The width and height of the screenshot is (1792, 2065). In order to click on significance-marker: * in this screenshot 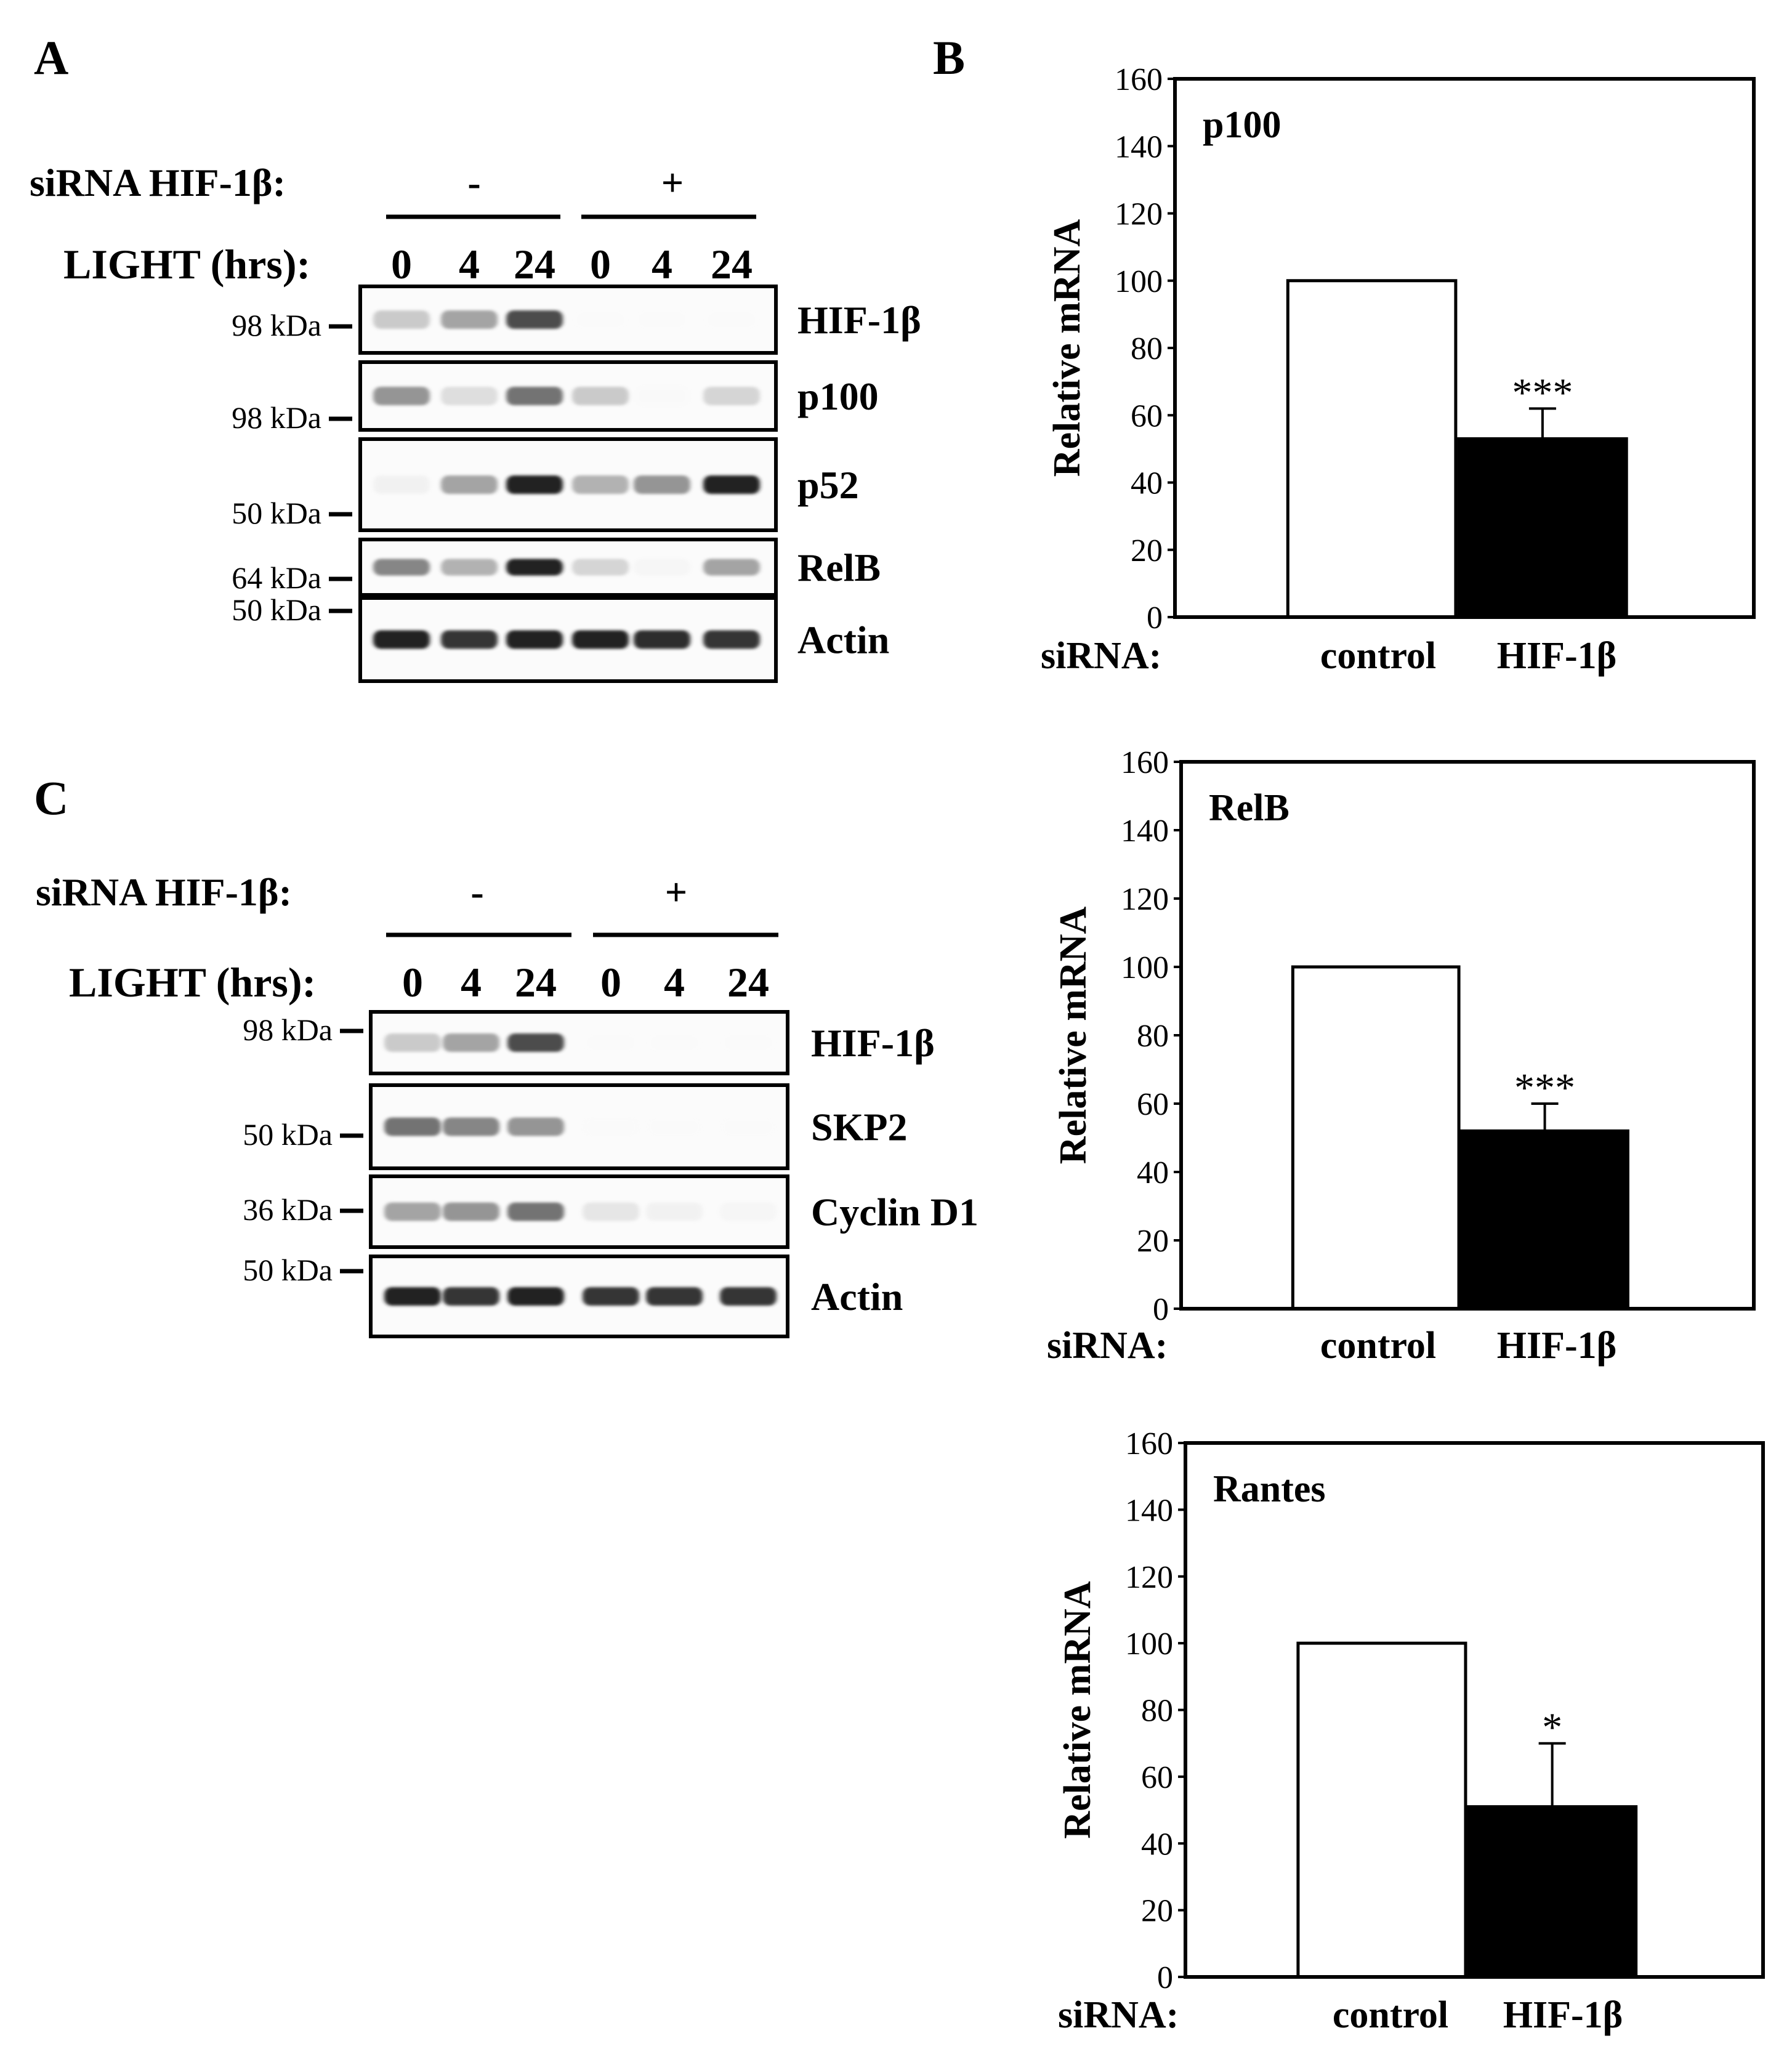, I will do `click(1552, 1727)`.